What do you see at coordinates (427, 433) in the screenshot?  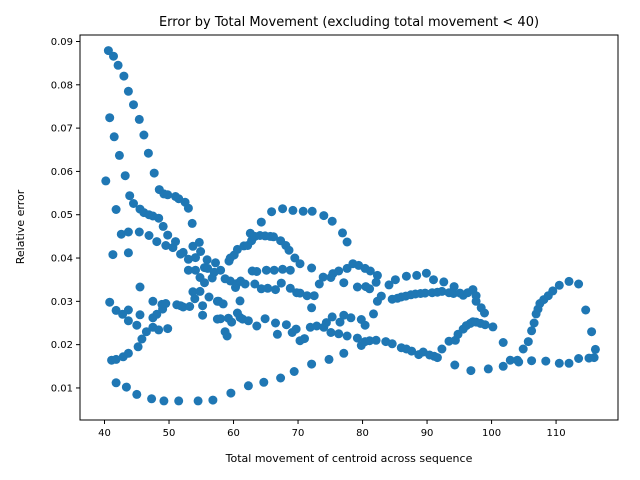 I see `x-tick-label: 90` at bounding box center [427, 433].